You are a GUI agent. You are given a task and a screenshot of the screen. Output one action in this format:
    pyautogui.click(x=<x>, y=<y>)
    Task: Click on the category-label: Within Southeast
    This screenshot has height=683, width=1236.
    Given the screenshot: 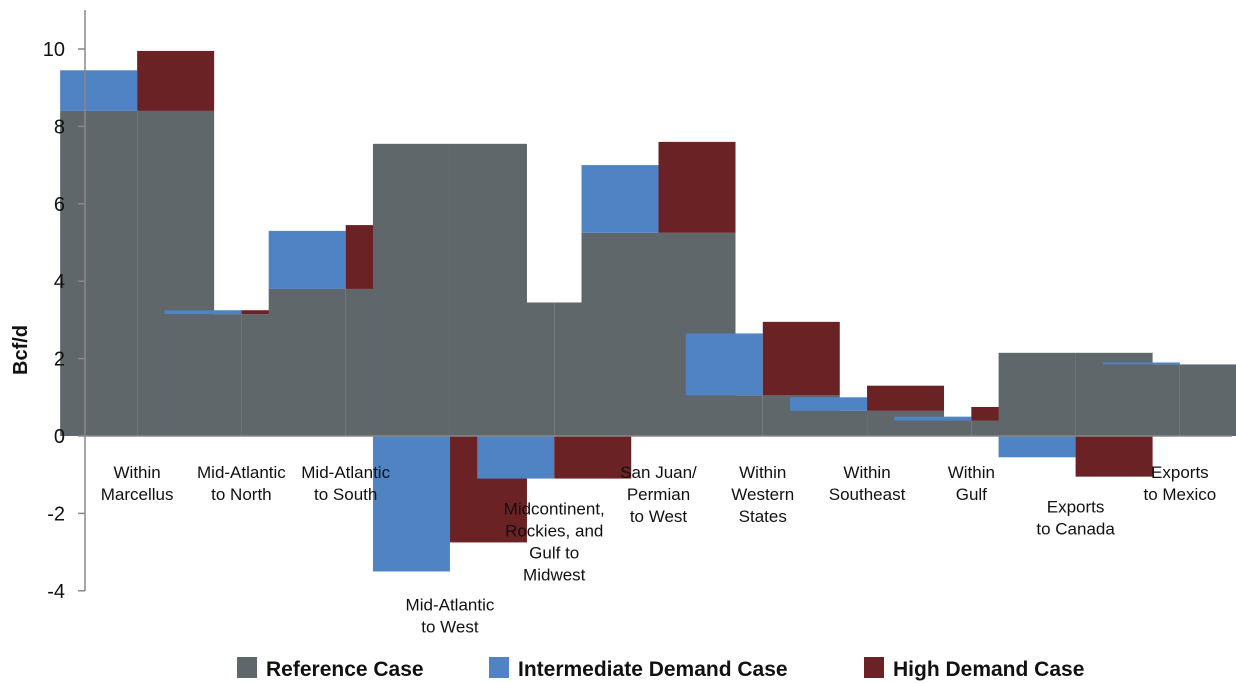 What is the action you would take?
    pyautogui.click(x=867, y=483)
    